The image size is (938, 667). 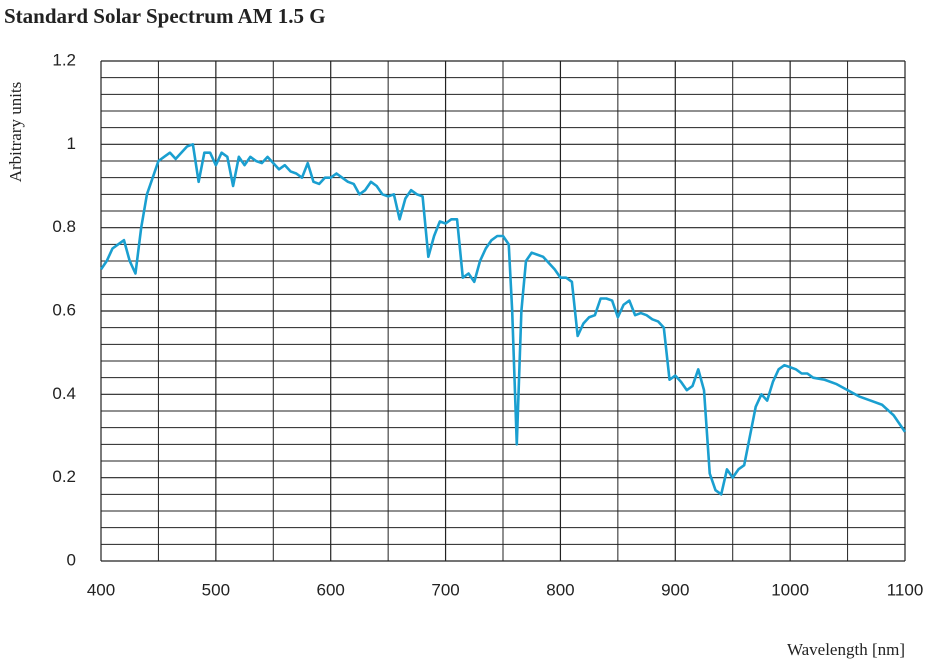 What do you see at coordinates (64, 226) in the screenshot?
I see `y-tick-label: 0.8` at bounding box center [64, 226].